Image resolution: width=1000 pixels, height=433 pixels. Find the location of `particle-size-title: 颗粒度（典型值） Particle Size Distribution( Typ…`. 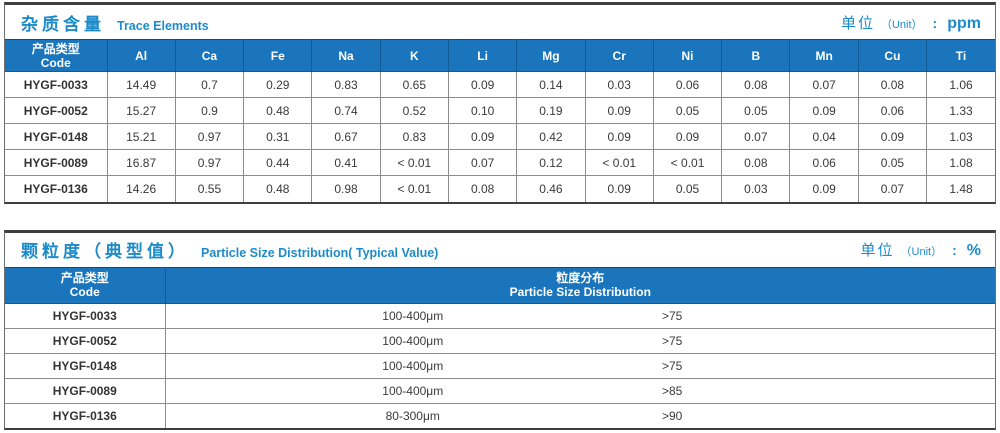

particle-size-title: 颗粒度（典型值） Particle Size Distribution( Typ… is located at coordinates (229, 249).